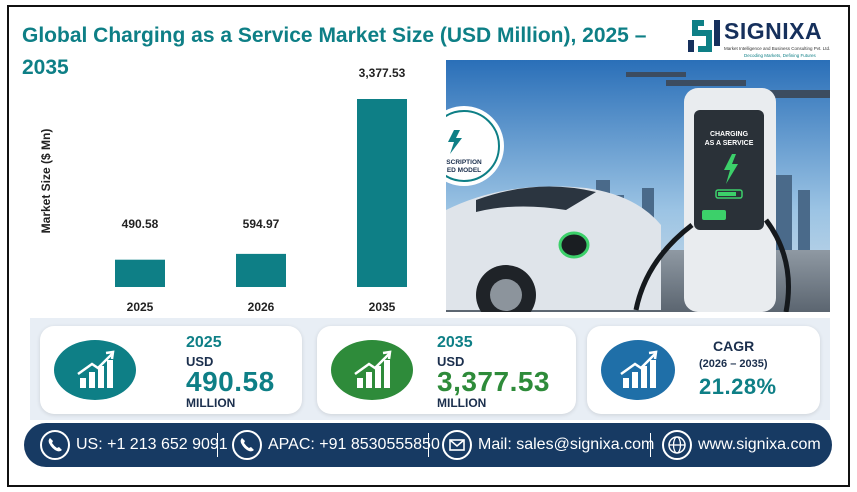 The image size is (857, 492). Describe the element at coordinates (354, 444) in the screenshot. I see `apac-phone-text: APAC: +91 8530555850` at that location.